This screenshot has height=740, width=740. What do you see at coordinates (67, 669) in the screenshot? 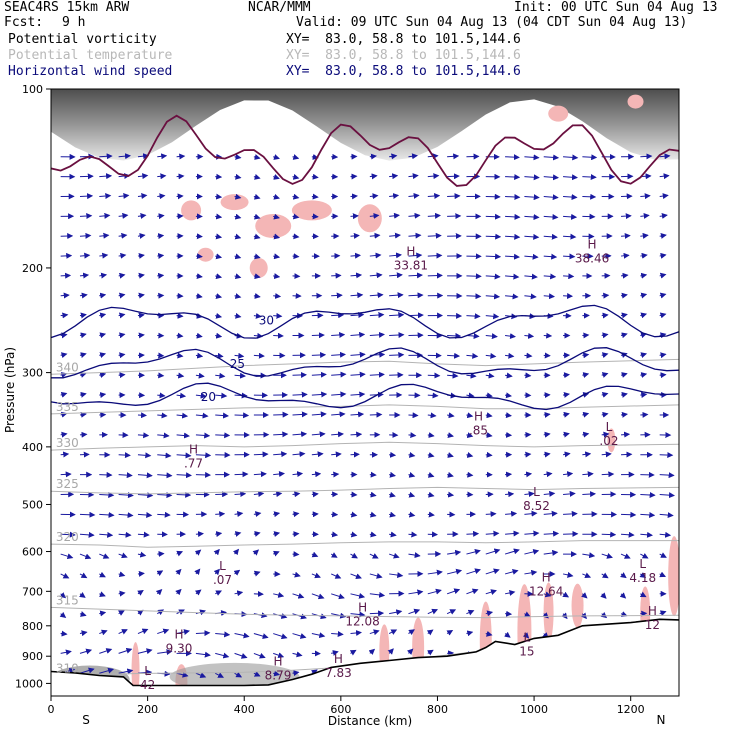
I see `isentrope-label: 310` at bounding box center [67, 669].